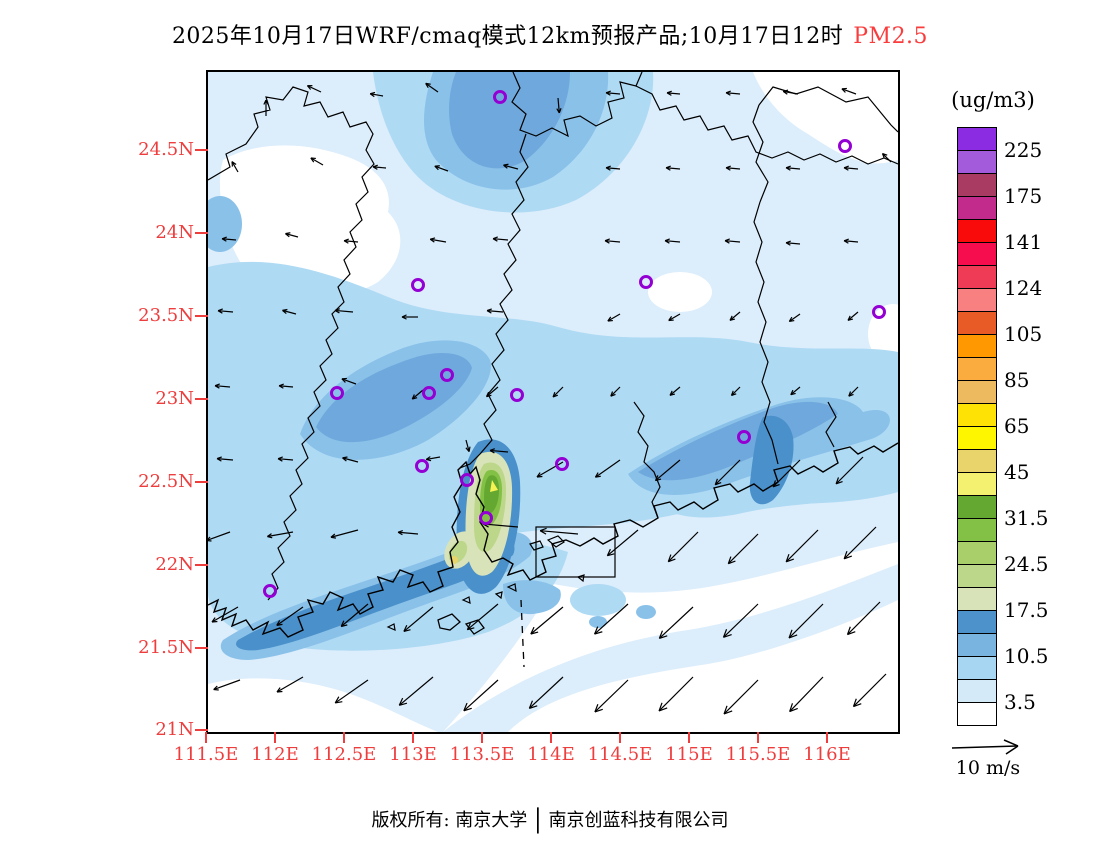 This screenshot has height=850, width=1100. Describe the element at coordinates (225, 224) in the screenshot. I see `medium-spot-west-edge` at that location.